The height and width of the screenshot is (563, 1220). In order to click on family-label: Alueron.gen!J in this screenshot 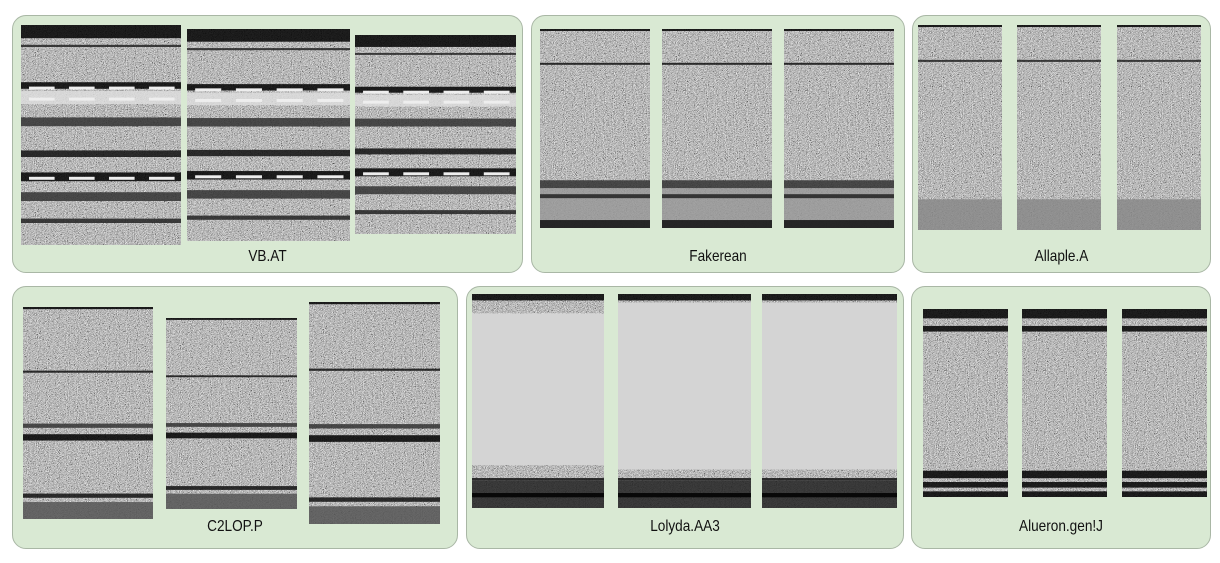, I will do `click(1061, 526)`.